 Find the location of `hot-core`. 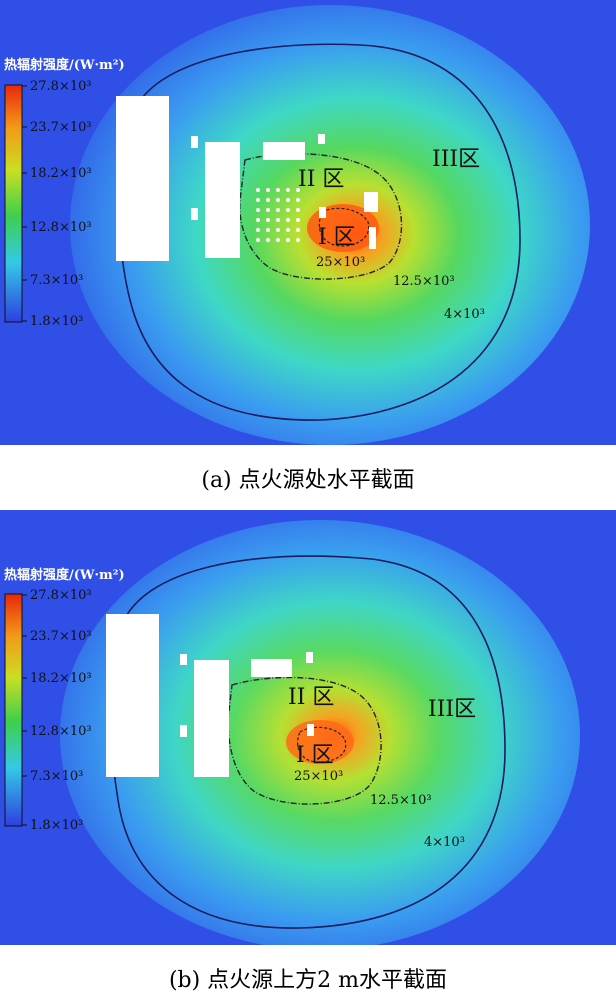

hot-core is located at coordinates (320, 742).